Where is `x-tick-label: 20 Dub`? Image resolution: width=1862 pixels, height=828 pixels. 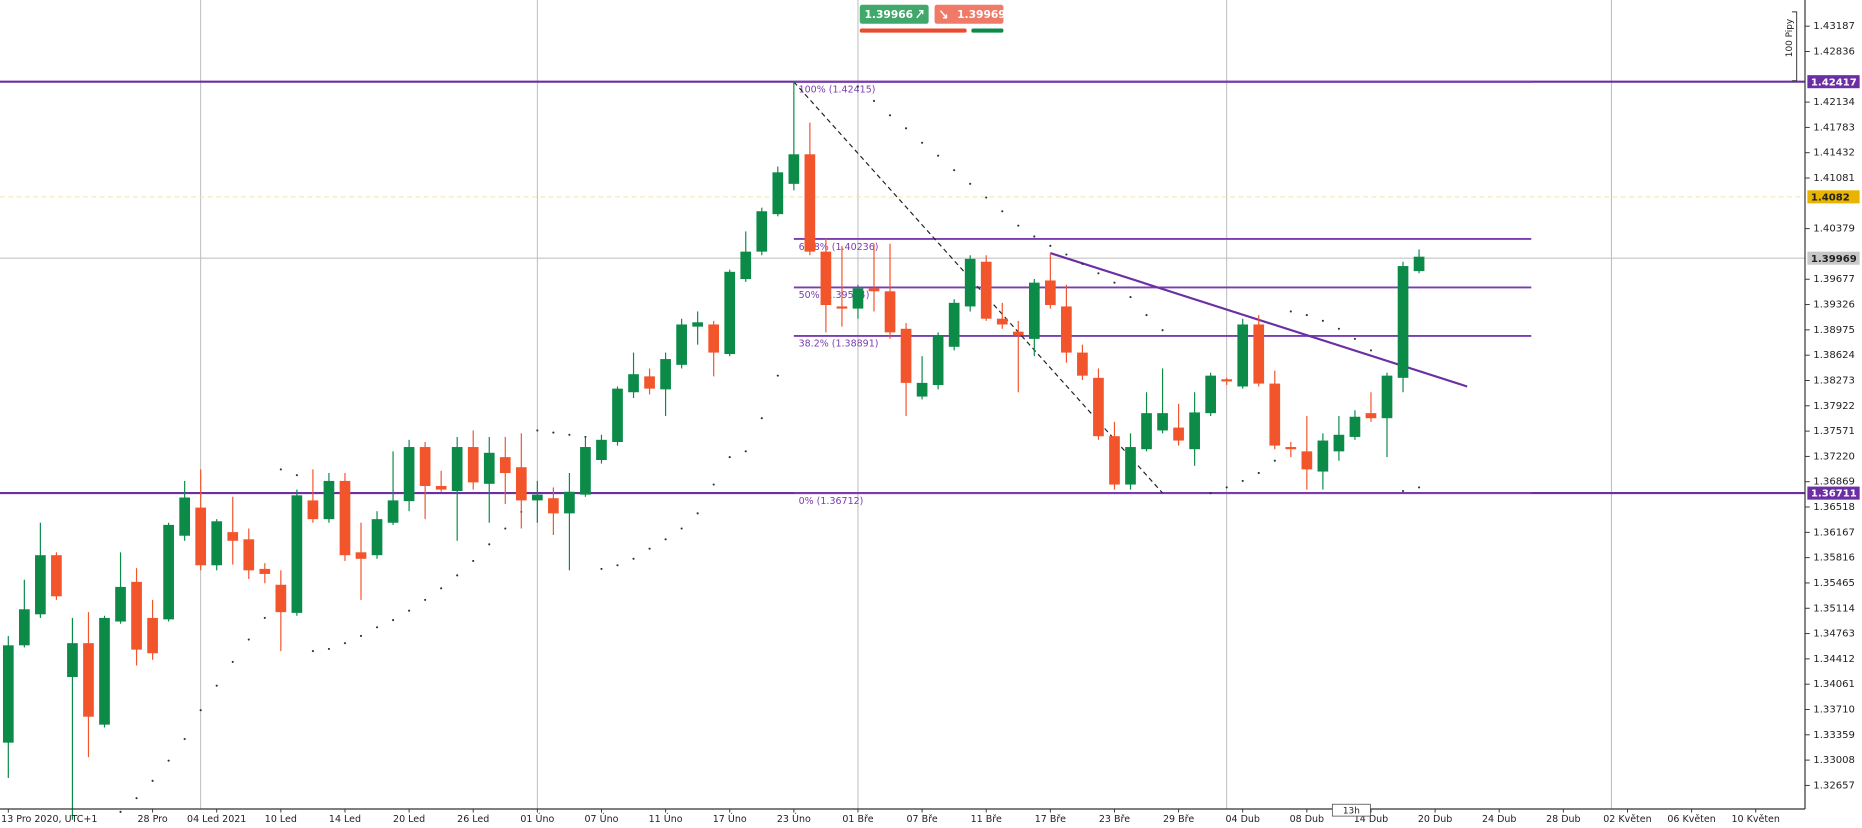
x-tick-label: 20 Dub is located at coordinates (1435, 819).